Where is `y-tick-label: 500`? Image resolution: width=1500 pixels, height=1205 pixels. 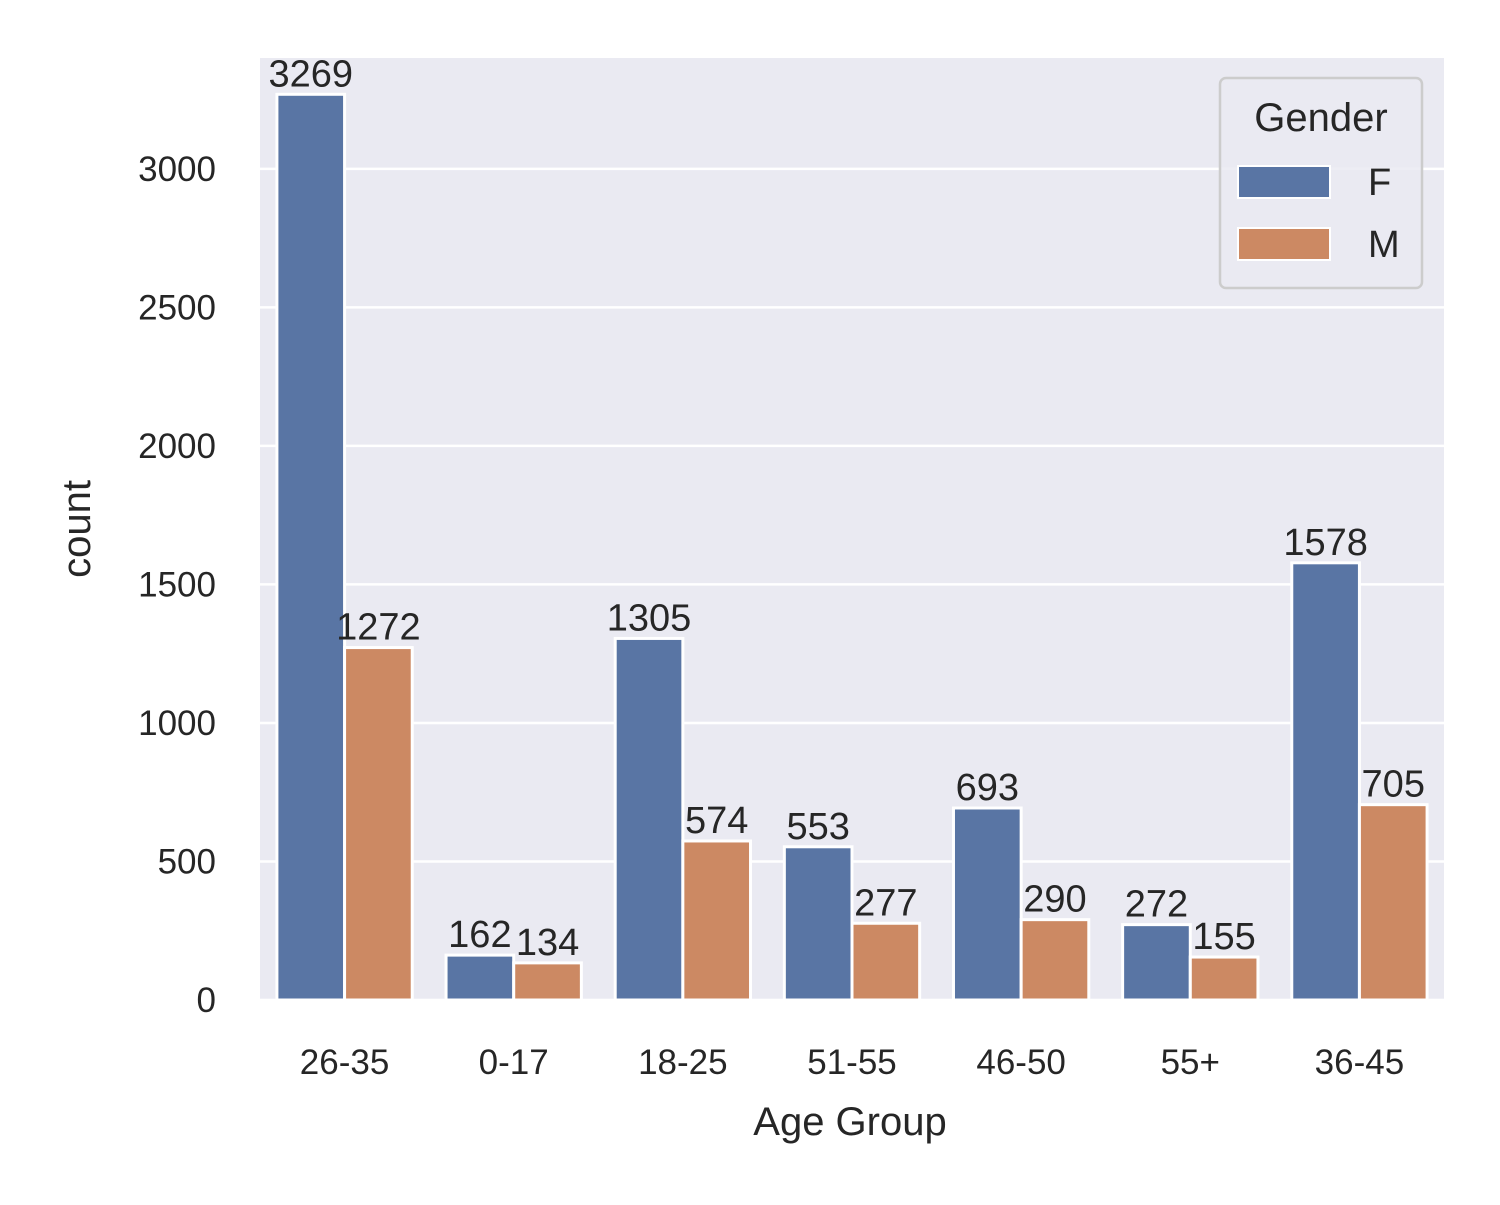
y-tick-label: 500 is located at coordinates (187, 861).